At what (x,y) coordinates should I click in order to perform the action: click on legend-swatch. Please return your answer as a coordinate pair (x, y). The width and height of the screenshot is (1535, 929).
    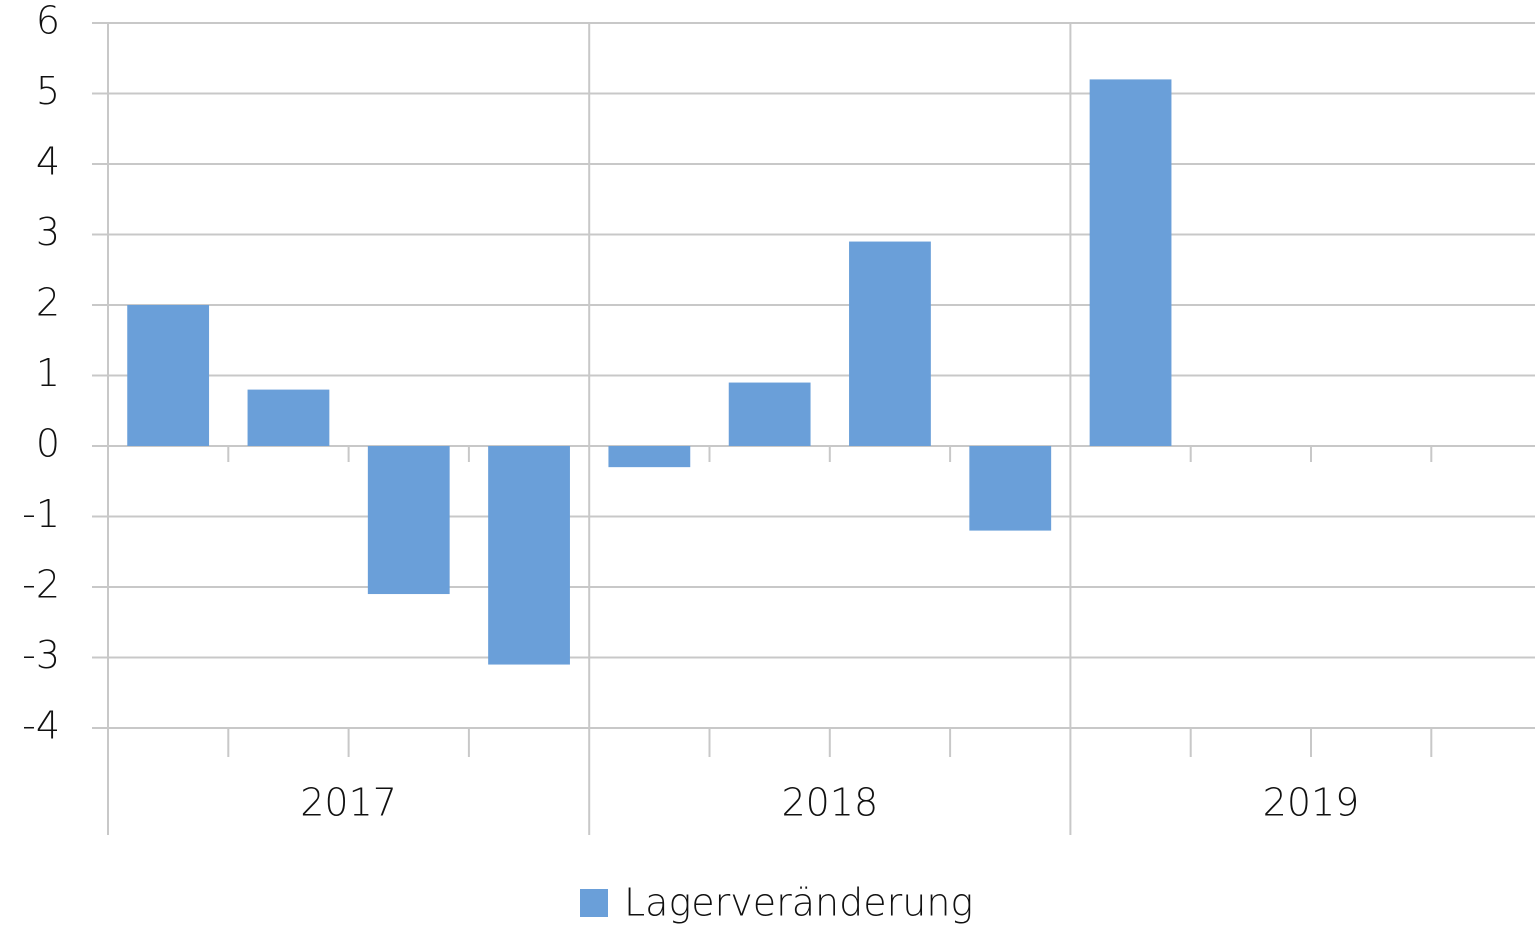
    Looking at the image, I should click on (594, 903).